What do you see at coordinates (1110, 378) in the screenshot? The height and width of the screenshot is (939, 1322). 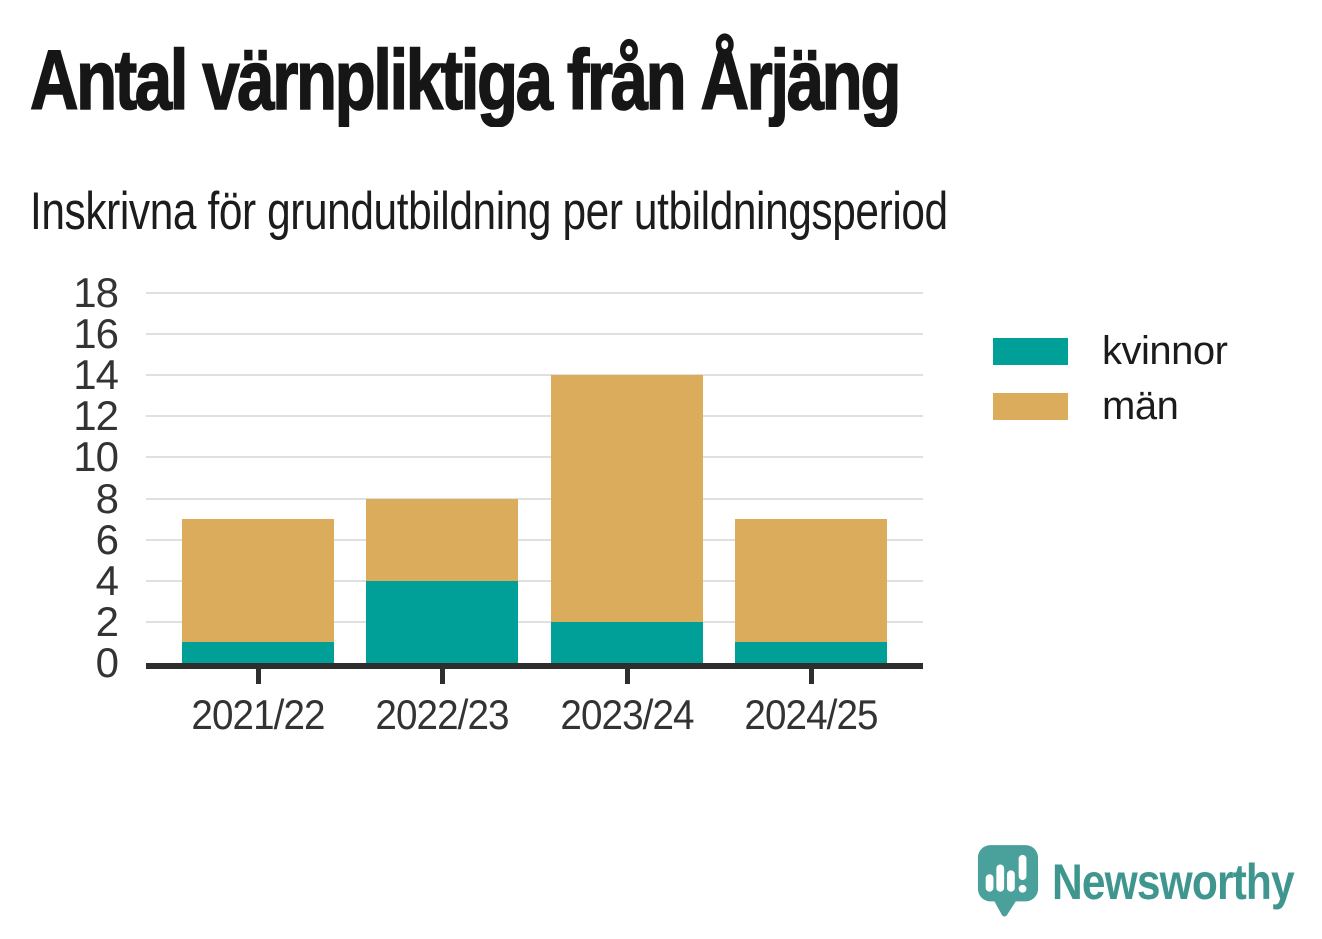 I see `legend: kvinnor män` at bounding box center [1110, 378].